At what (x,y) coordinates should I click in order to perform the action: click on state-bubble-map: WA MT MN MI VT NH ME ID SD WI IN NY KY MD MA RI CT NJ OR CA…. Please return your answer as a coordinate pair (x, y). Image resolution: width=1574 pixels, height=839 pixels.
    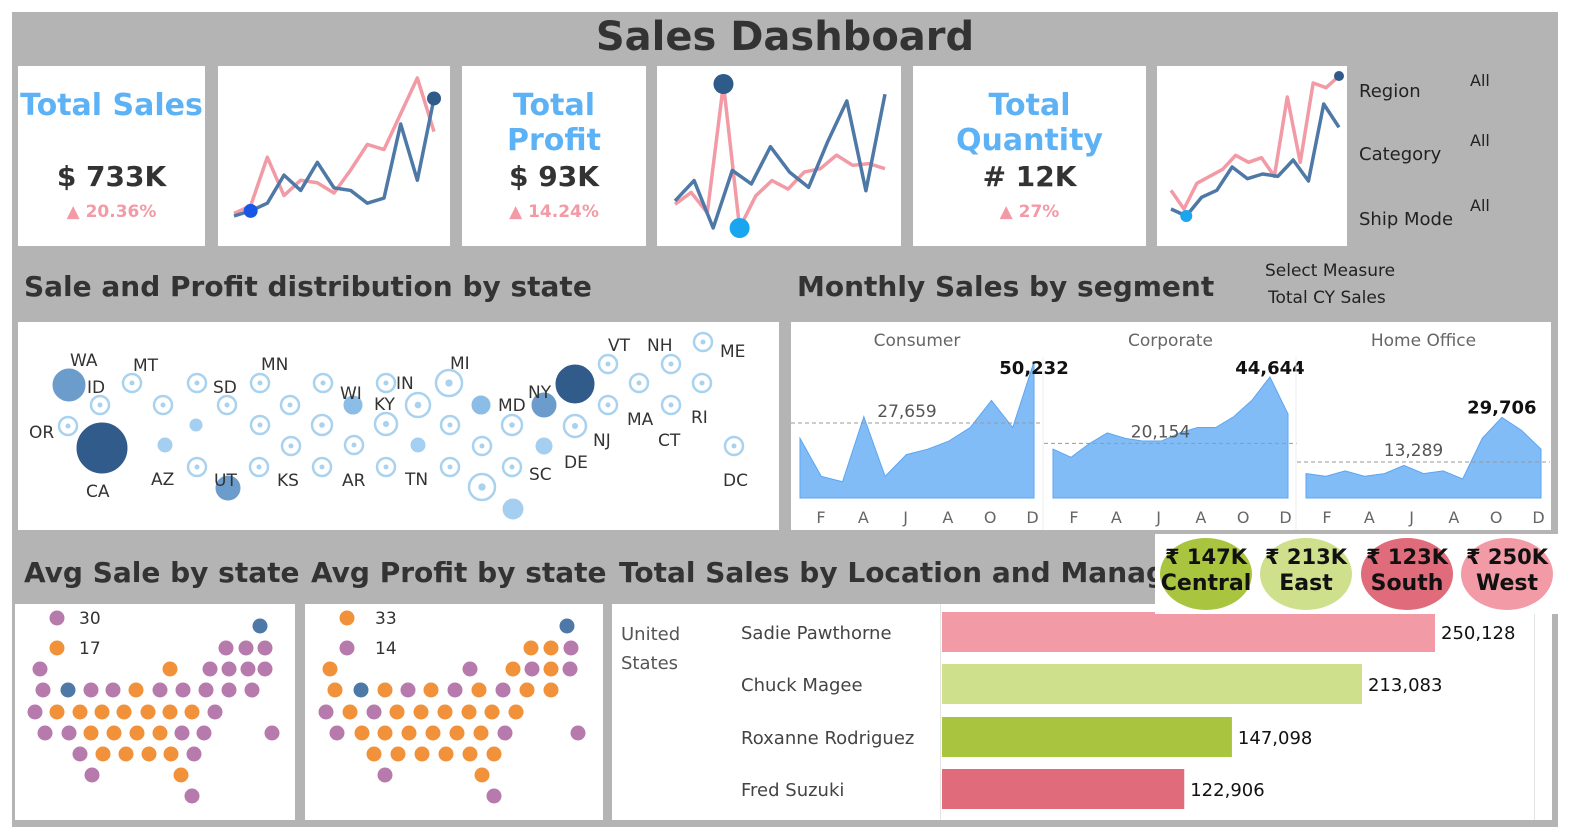
    Looking at the image, I should click on (398, 426).